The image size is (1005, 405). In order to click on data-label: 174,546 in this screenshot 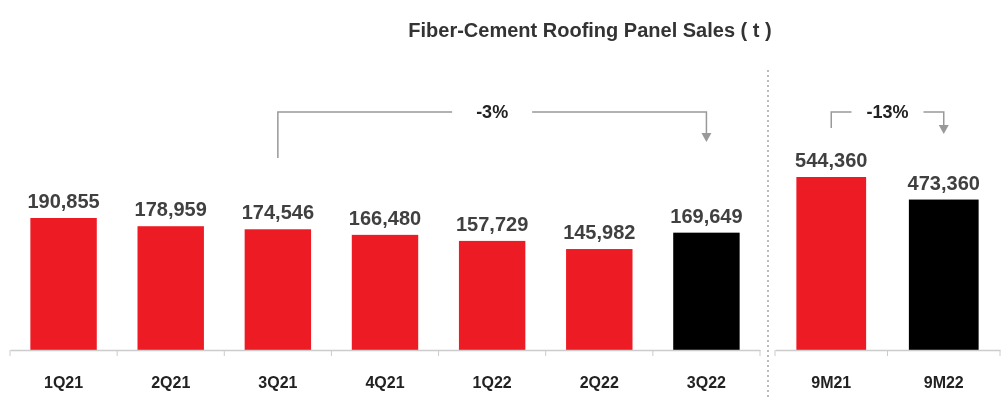, I will do `click(278, 212)`.